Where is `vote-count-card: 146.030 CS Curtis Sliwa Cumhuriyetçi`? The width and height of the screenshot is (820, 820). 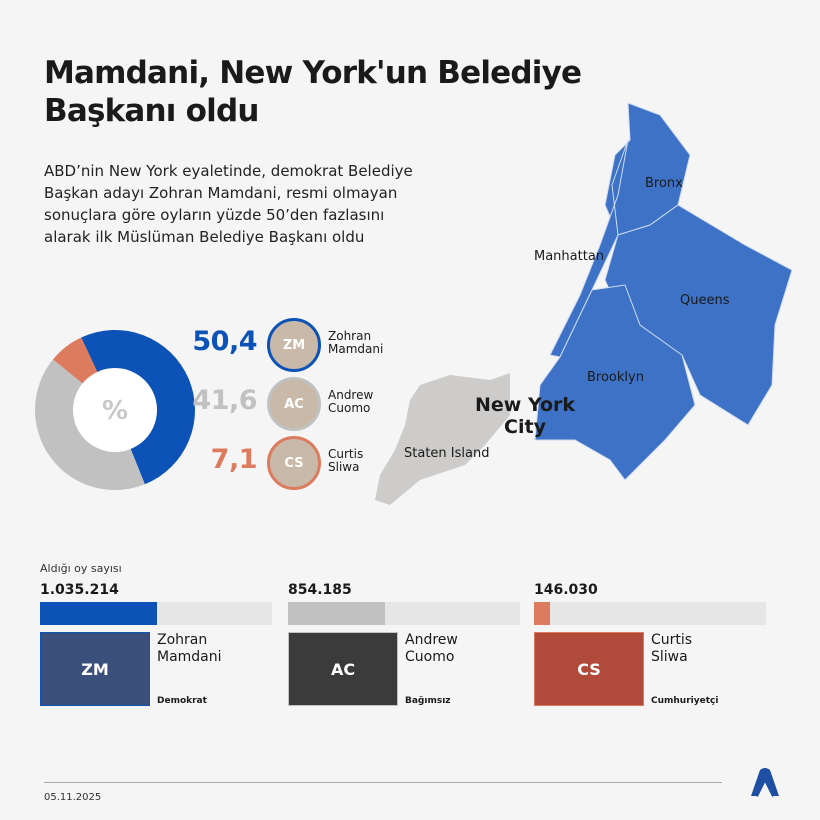 vote-count-card: 146.030 CS Curtis Sliwa Cumhuriyetçi is located at coordinates (650, 644).